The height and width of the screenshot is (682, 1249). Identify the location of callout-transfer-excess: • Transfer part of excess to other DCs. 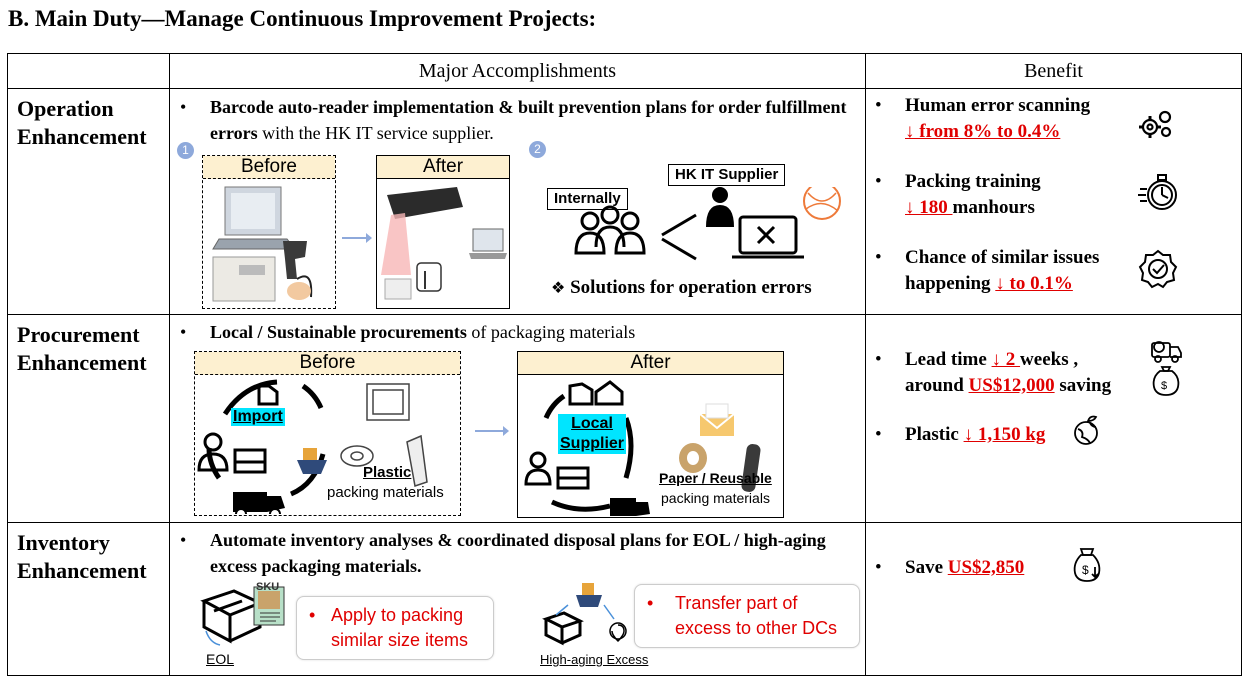
(747, 616).